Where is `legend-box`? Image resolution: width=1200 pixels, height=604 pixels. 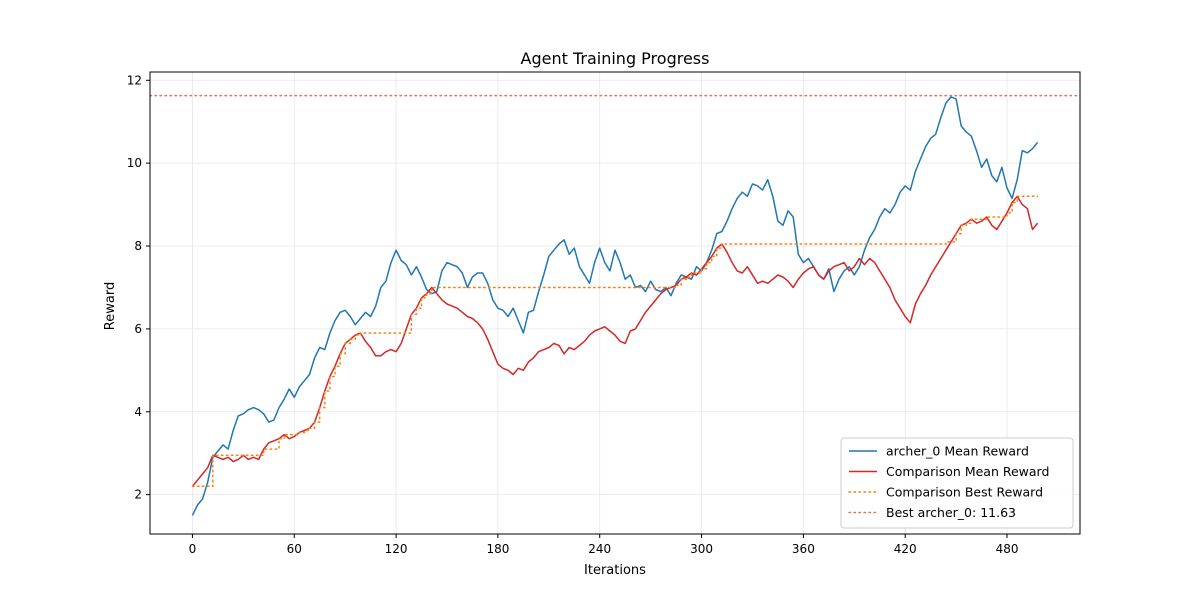 legend-box is located at coordinates (957, 483).